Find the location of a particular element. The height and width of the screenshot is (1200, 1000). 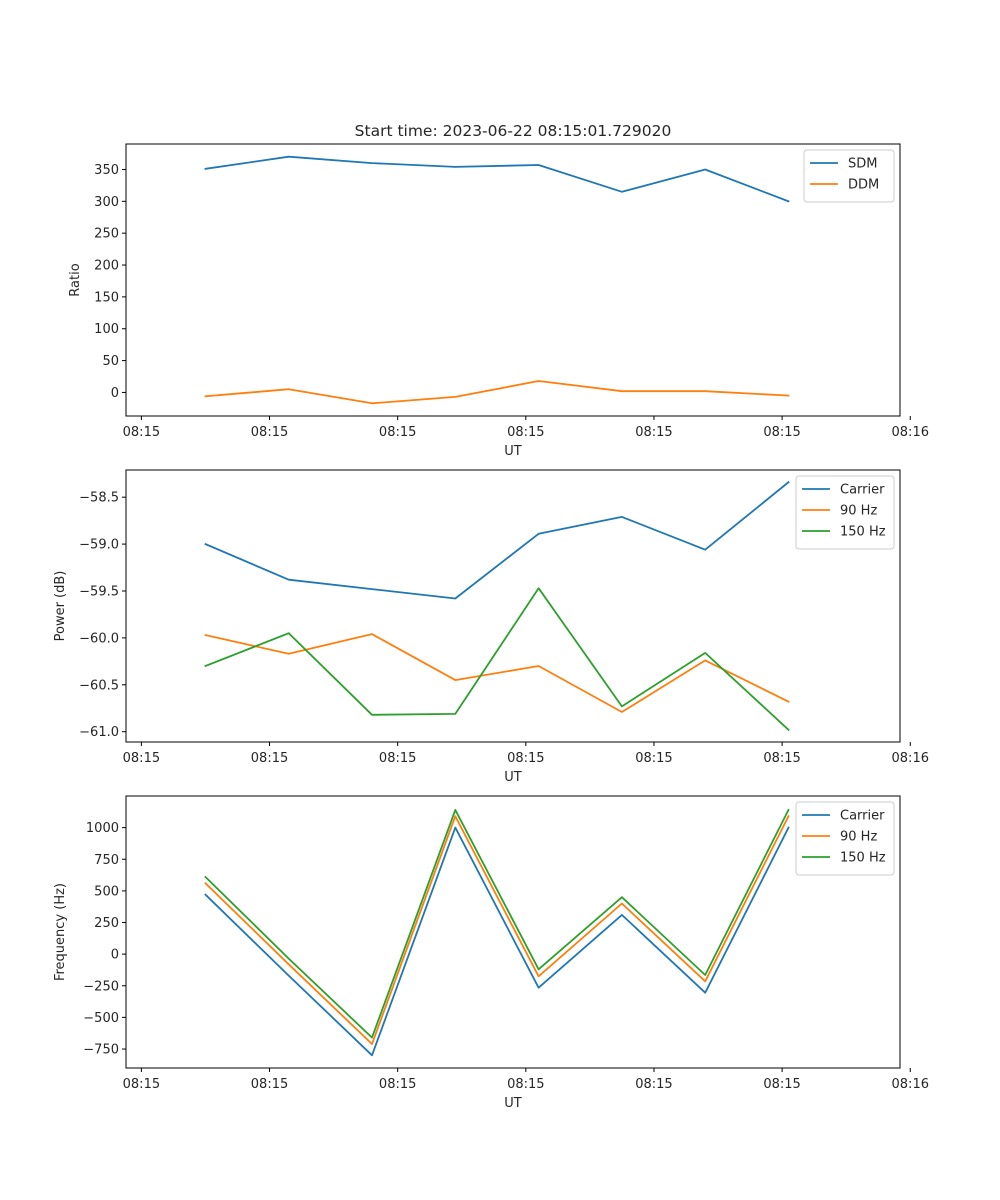

series-line-ddm is located at coordinates (497, 392).